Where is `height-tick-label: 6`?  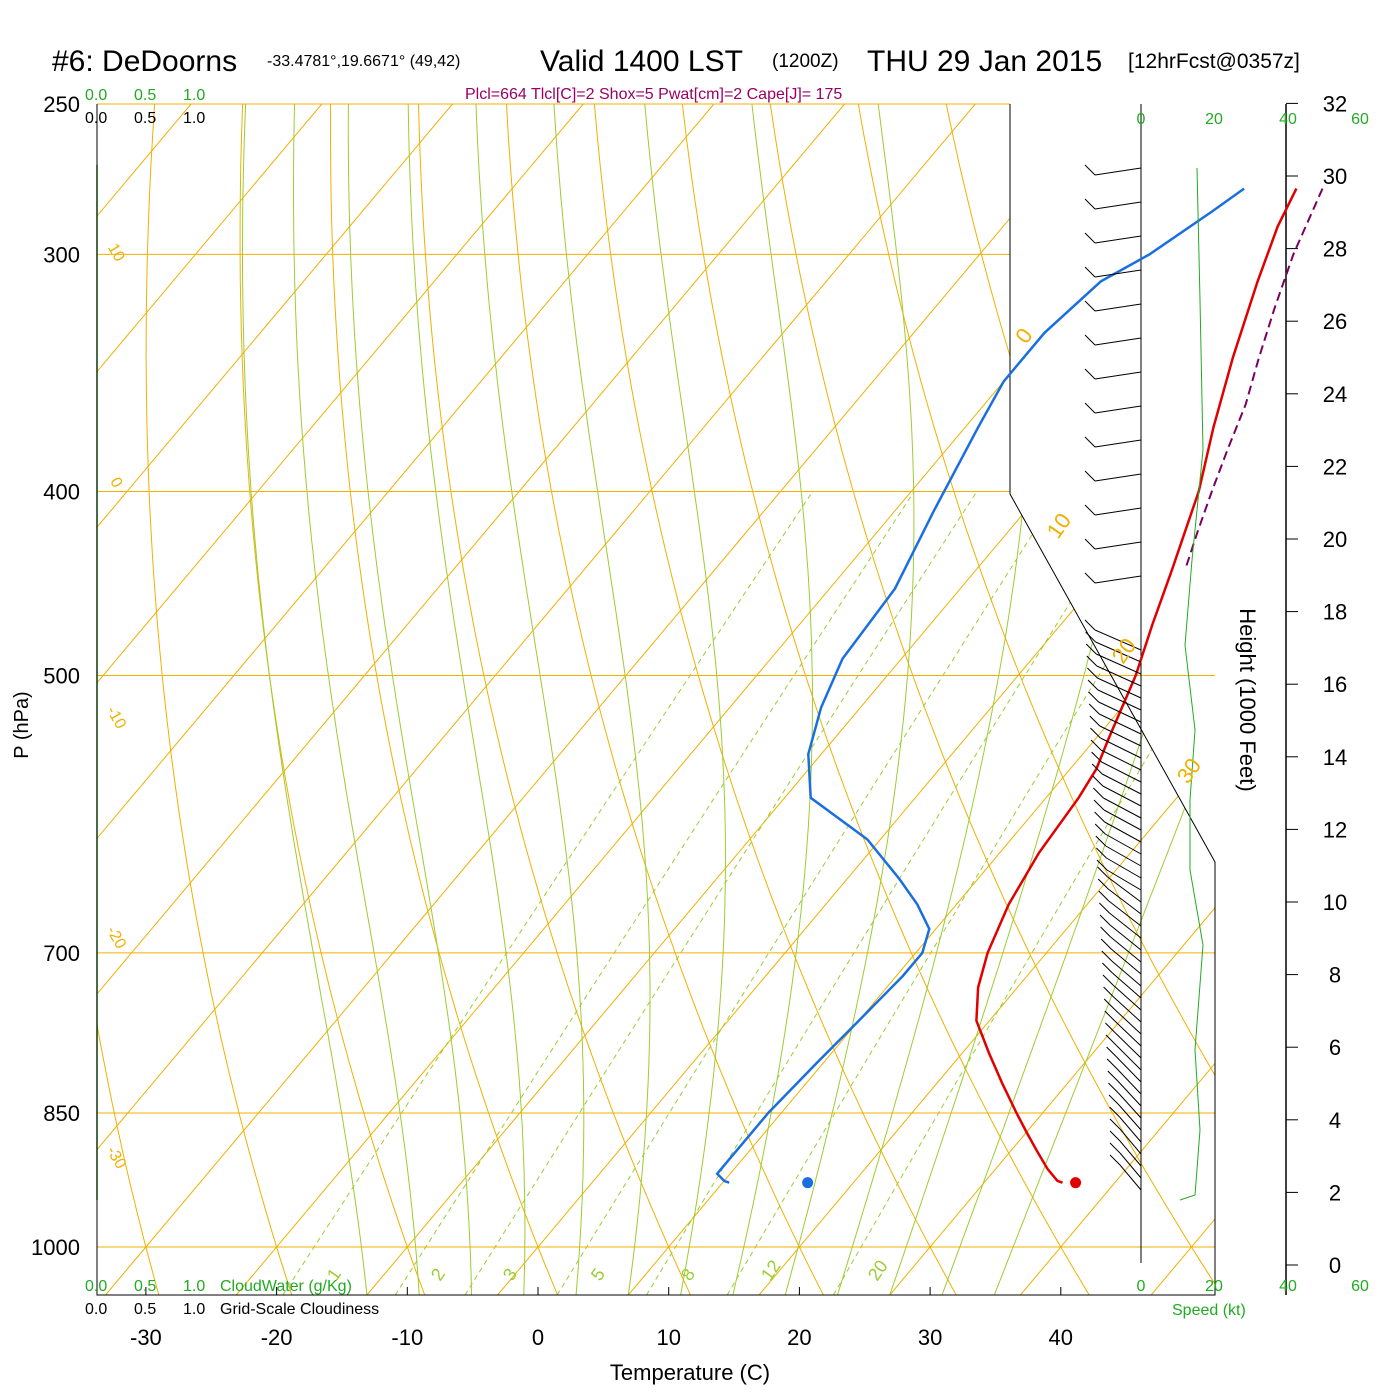 height-tick-label: 6 is located at coordinates (1335, 1047).